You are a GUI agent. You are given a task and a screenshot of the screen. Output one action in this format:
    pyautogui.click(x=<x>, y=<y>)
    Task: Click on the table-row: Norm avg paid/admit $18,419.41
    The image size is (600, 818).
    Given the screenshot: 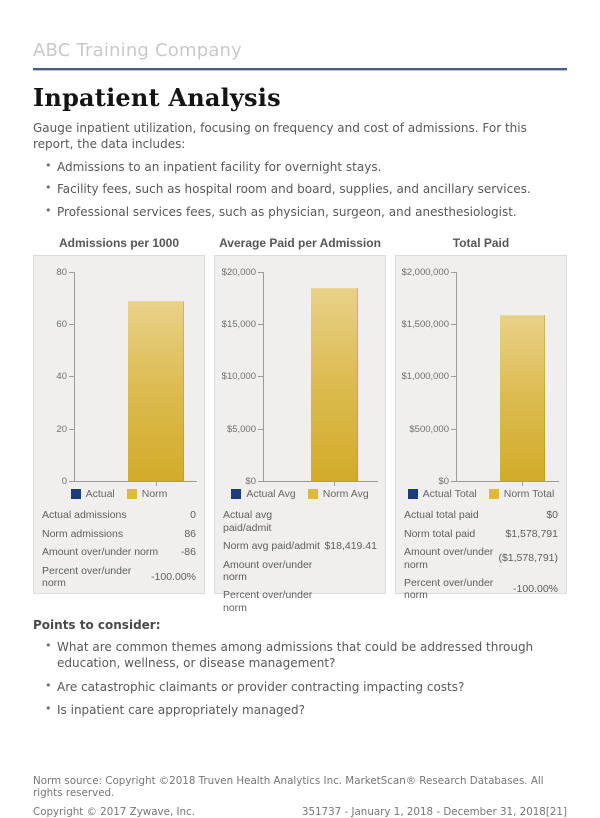 What is the action you would take?
    pyautogui.click(x=300, y=546)
    